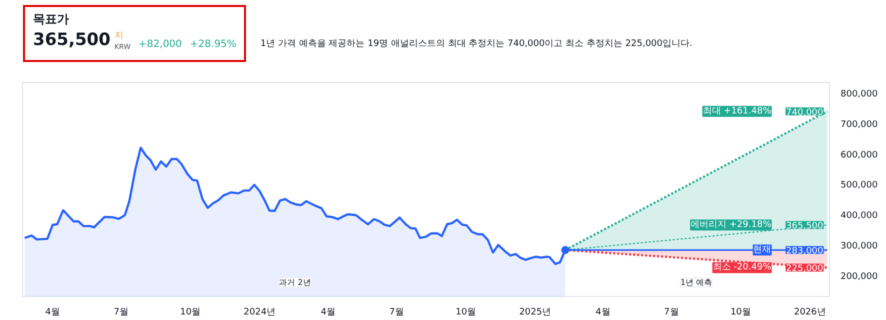 The height and width of the screenshot is (320, 886). What do you see at coordinates (119, 36) in the screenshot?
I see `text: 지` at bounding box center [119, 36].